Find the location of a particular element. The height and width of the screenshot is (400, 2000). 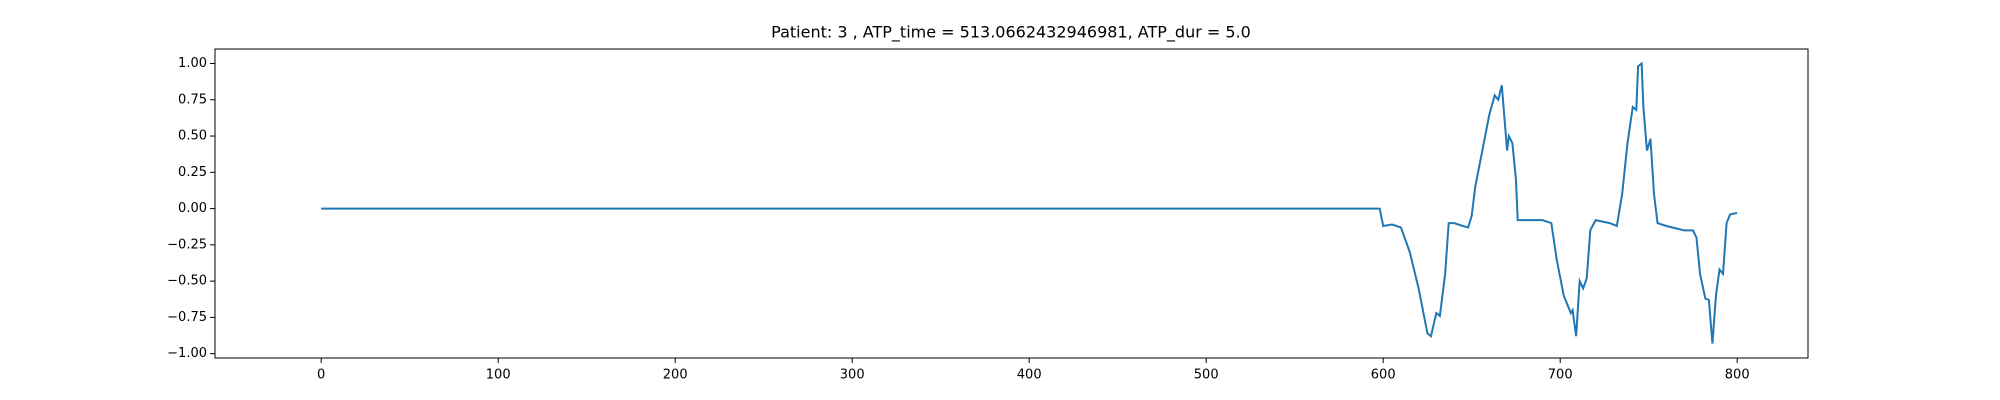

y-tick-label: 0.00 is located at coordinates (192, 208).